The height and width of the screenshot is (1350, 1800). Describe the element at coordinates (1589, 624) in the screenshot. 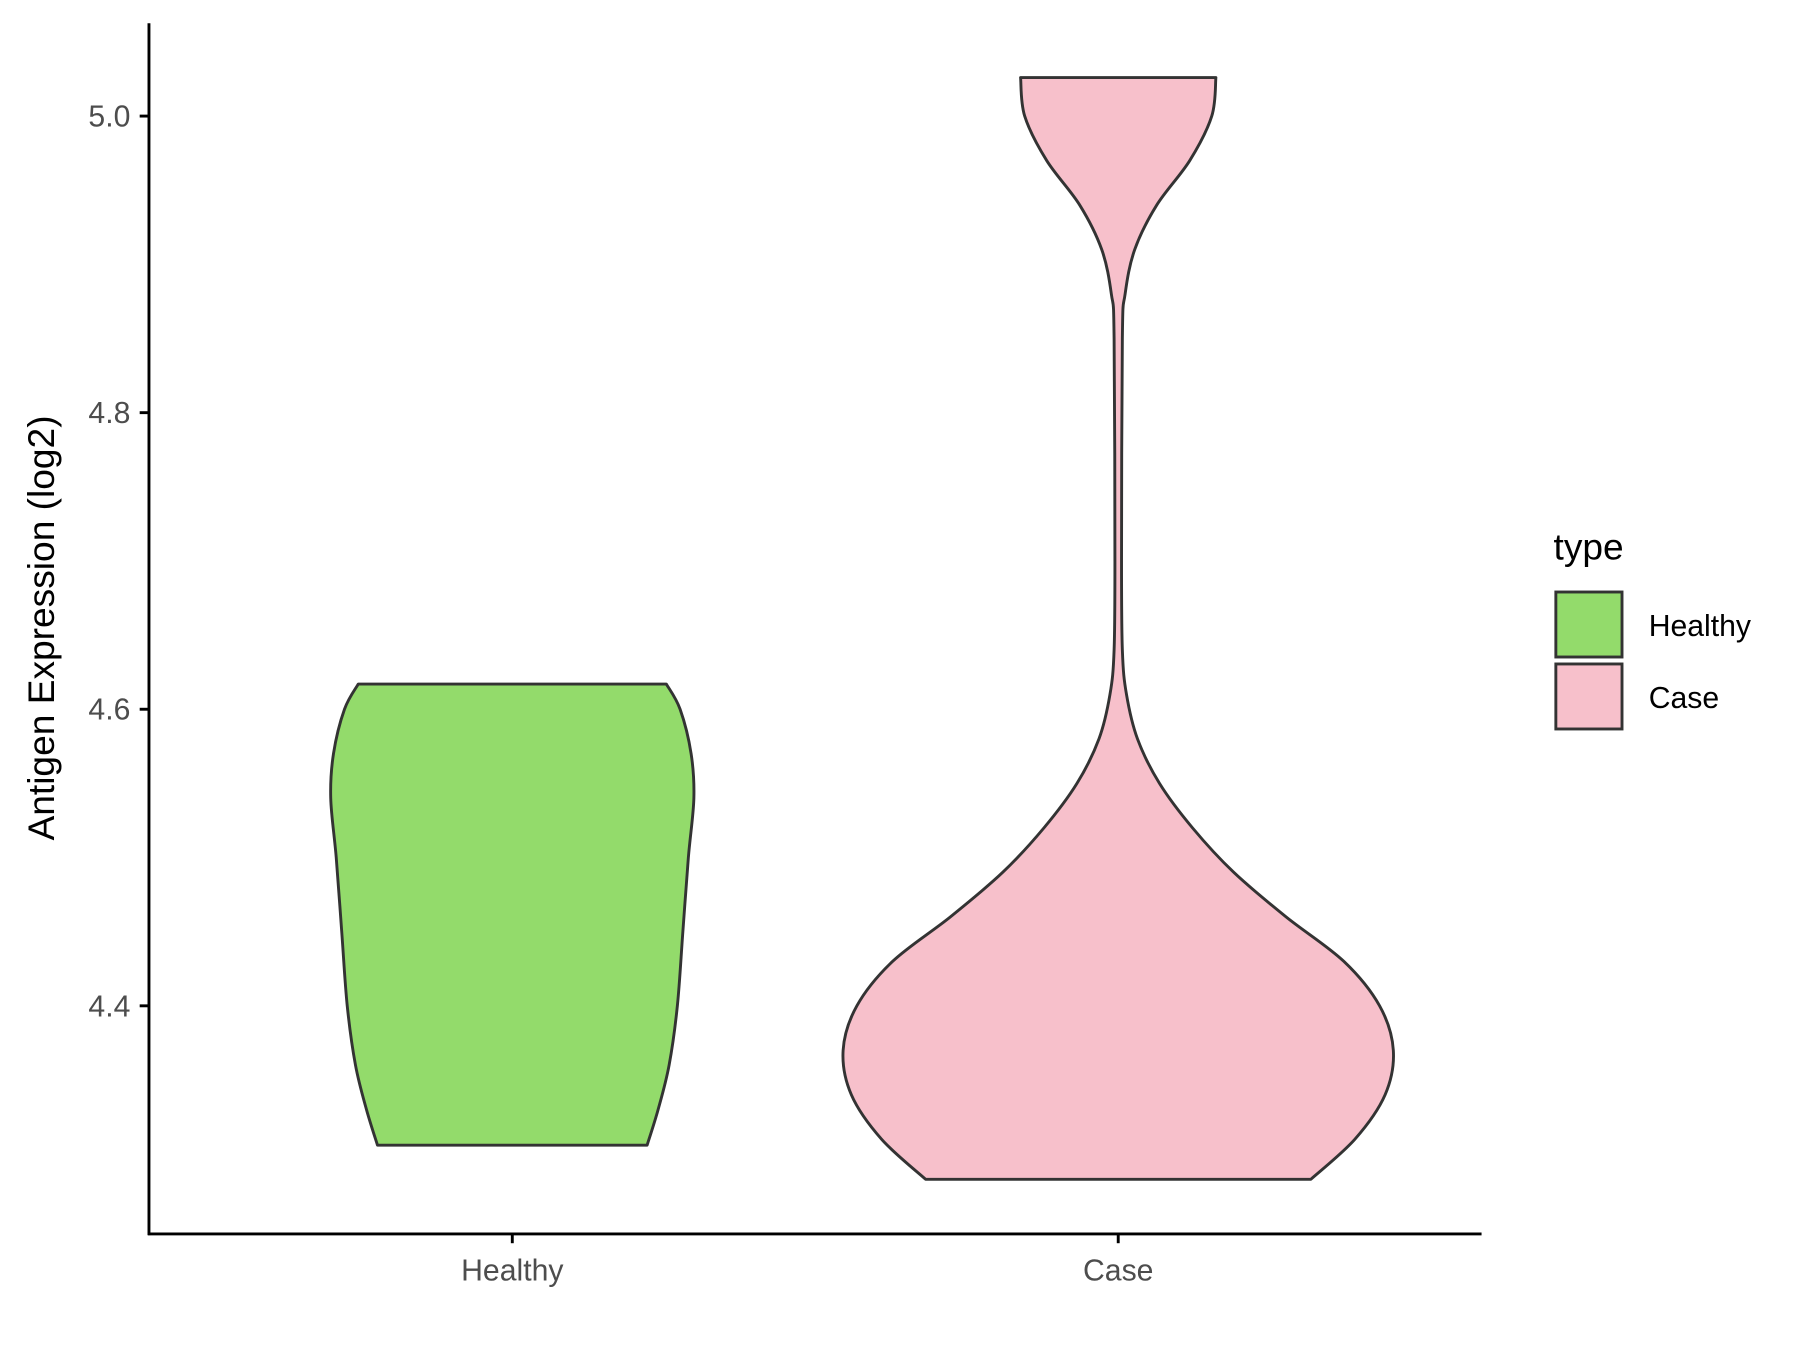

I see `legend-key-healthy` at that location.